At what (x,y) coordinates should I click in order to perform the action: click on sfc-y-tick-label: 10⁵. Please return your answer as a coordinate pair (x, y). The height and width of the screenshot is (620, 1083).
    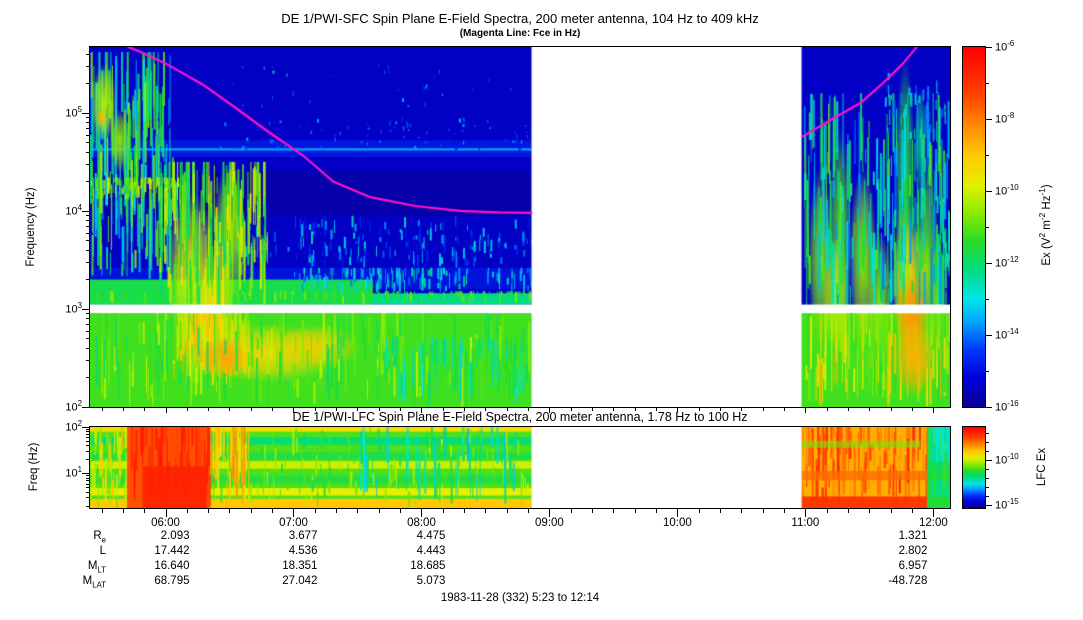
    Looking at the image, I should click on (73, 112).